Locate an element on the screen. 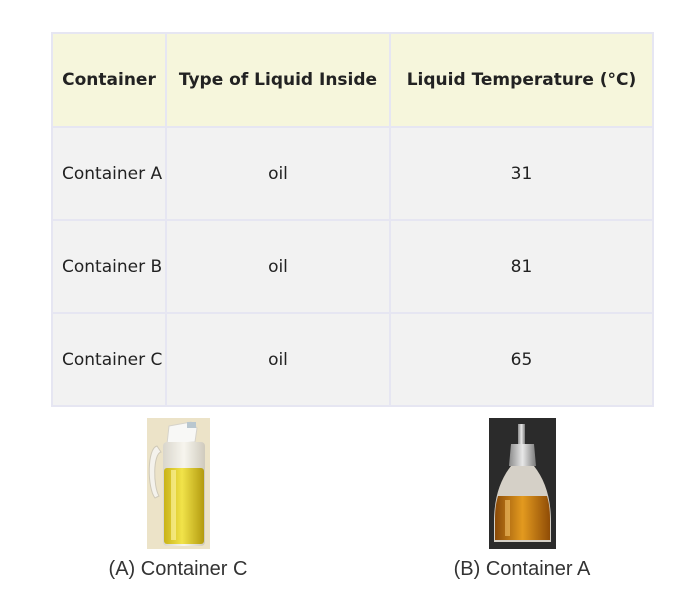 The height and width of the screenshot is (600, 700). oil-dispenser-steel-spout-icon is located at coordinates (522, 483).